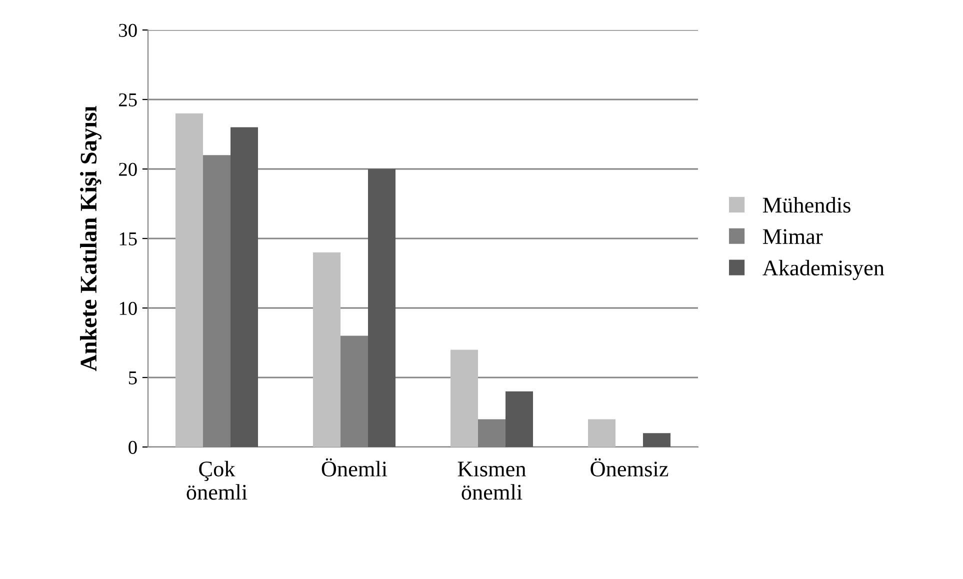 The image size is (963, 579). Describe the element at coordinates (792, 236) in the screenshot. I see `legend-label: Mimar` at that location.